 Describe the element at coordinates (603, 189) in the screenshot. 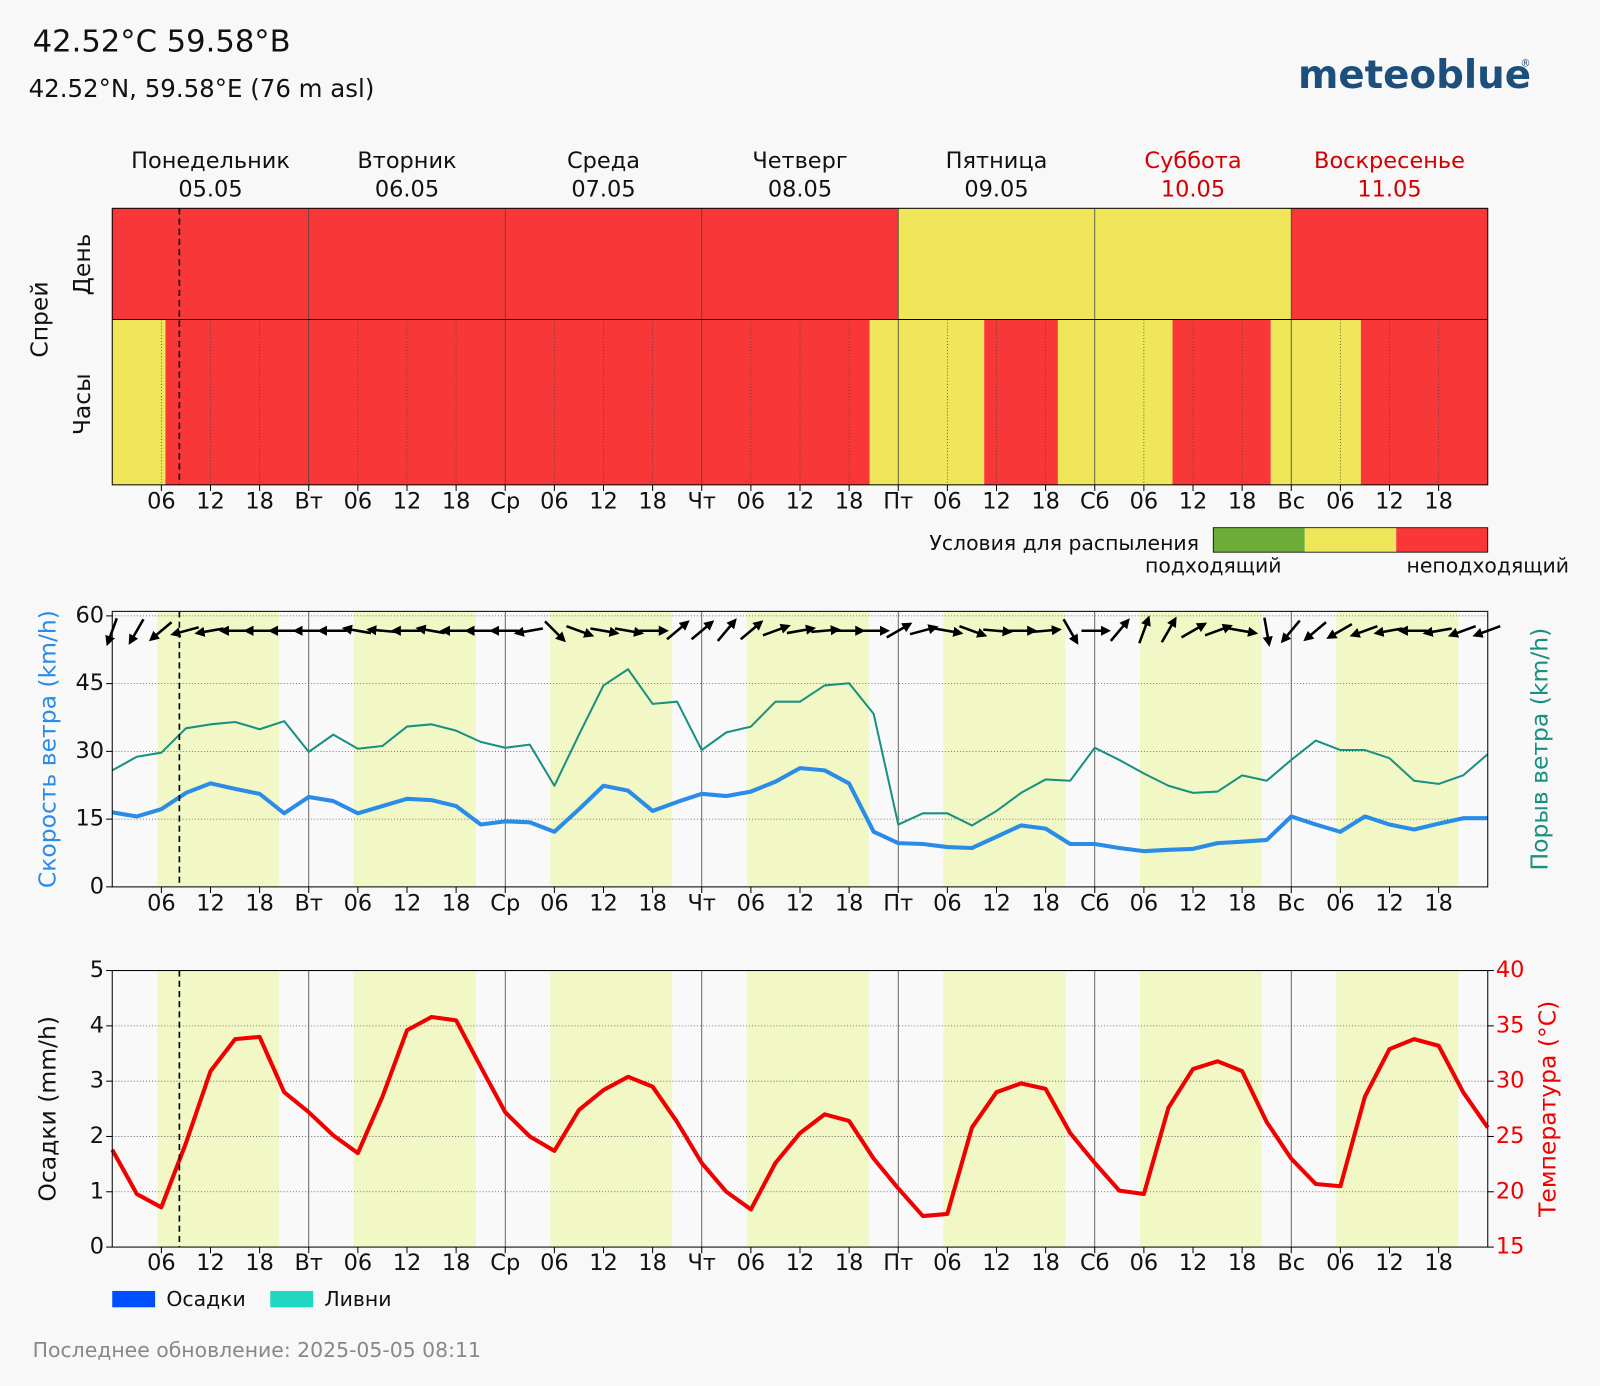

I see `day-date: 07.05` at that location.